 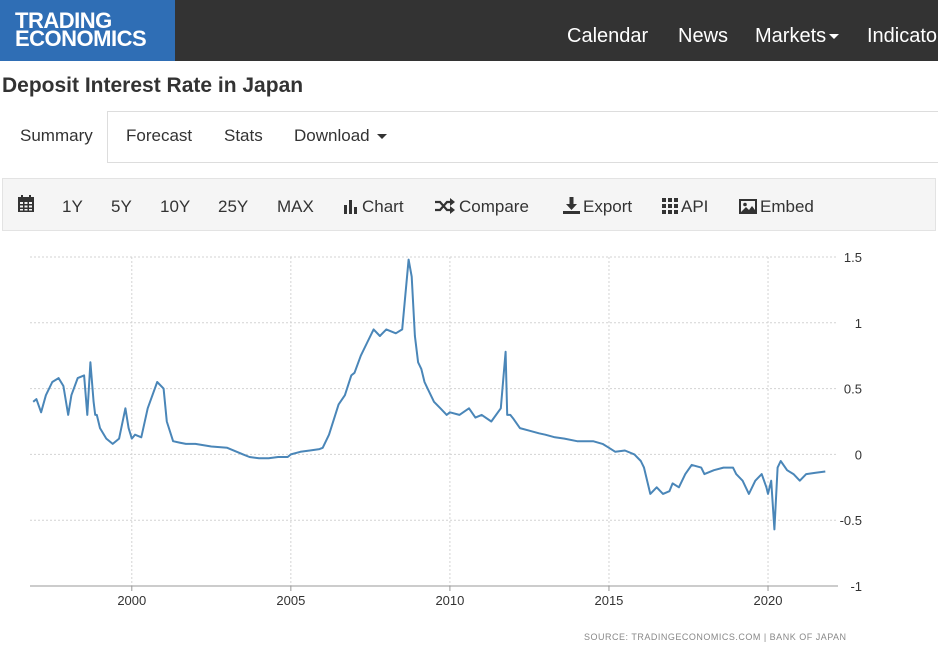 I want to click on export-button-label: Export, so click(x=608, y=206).